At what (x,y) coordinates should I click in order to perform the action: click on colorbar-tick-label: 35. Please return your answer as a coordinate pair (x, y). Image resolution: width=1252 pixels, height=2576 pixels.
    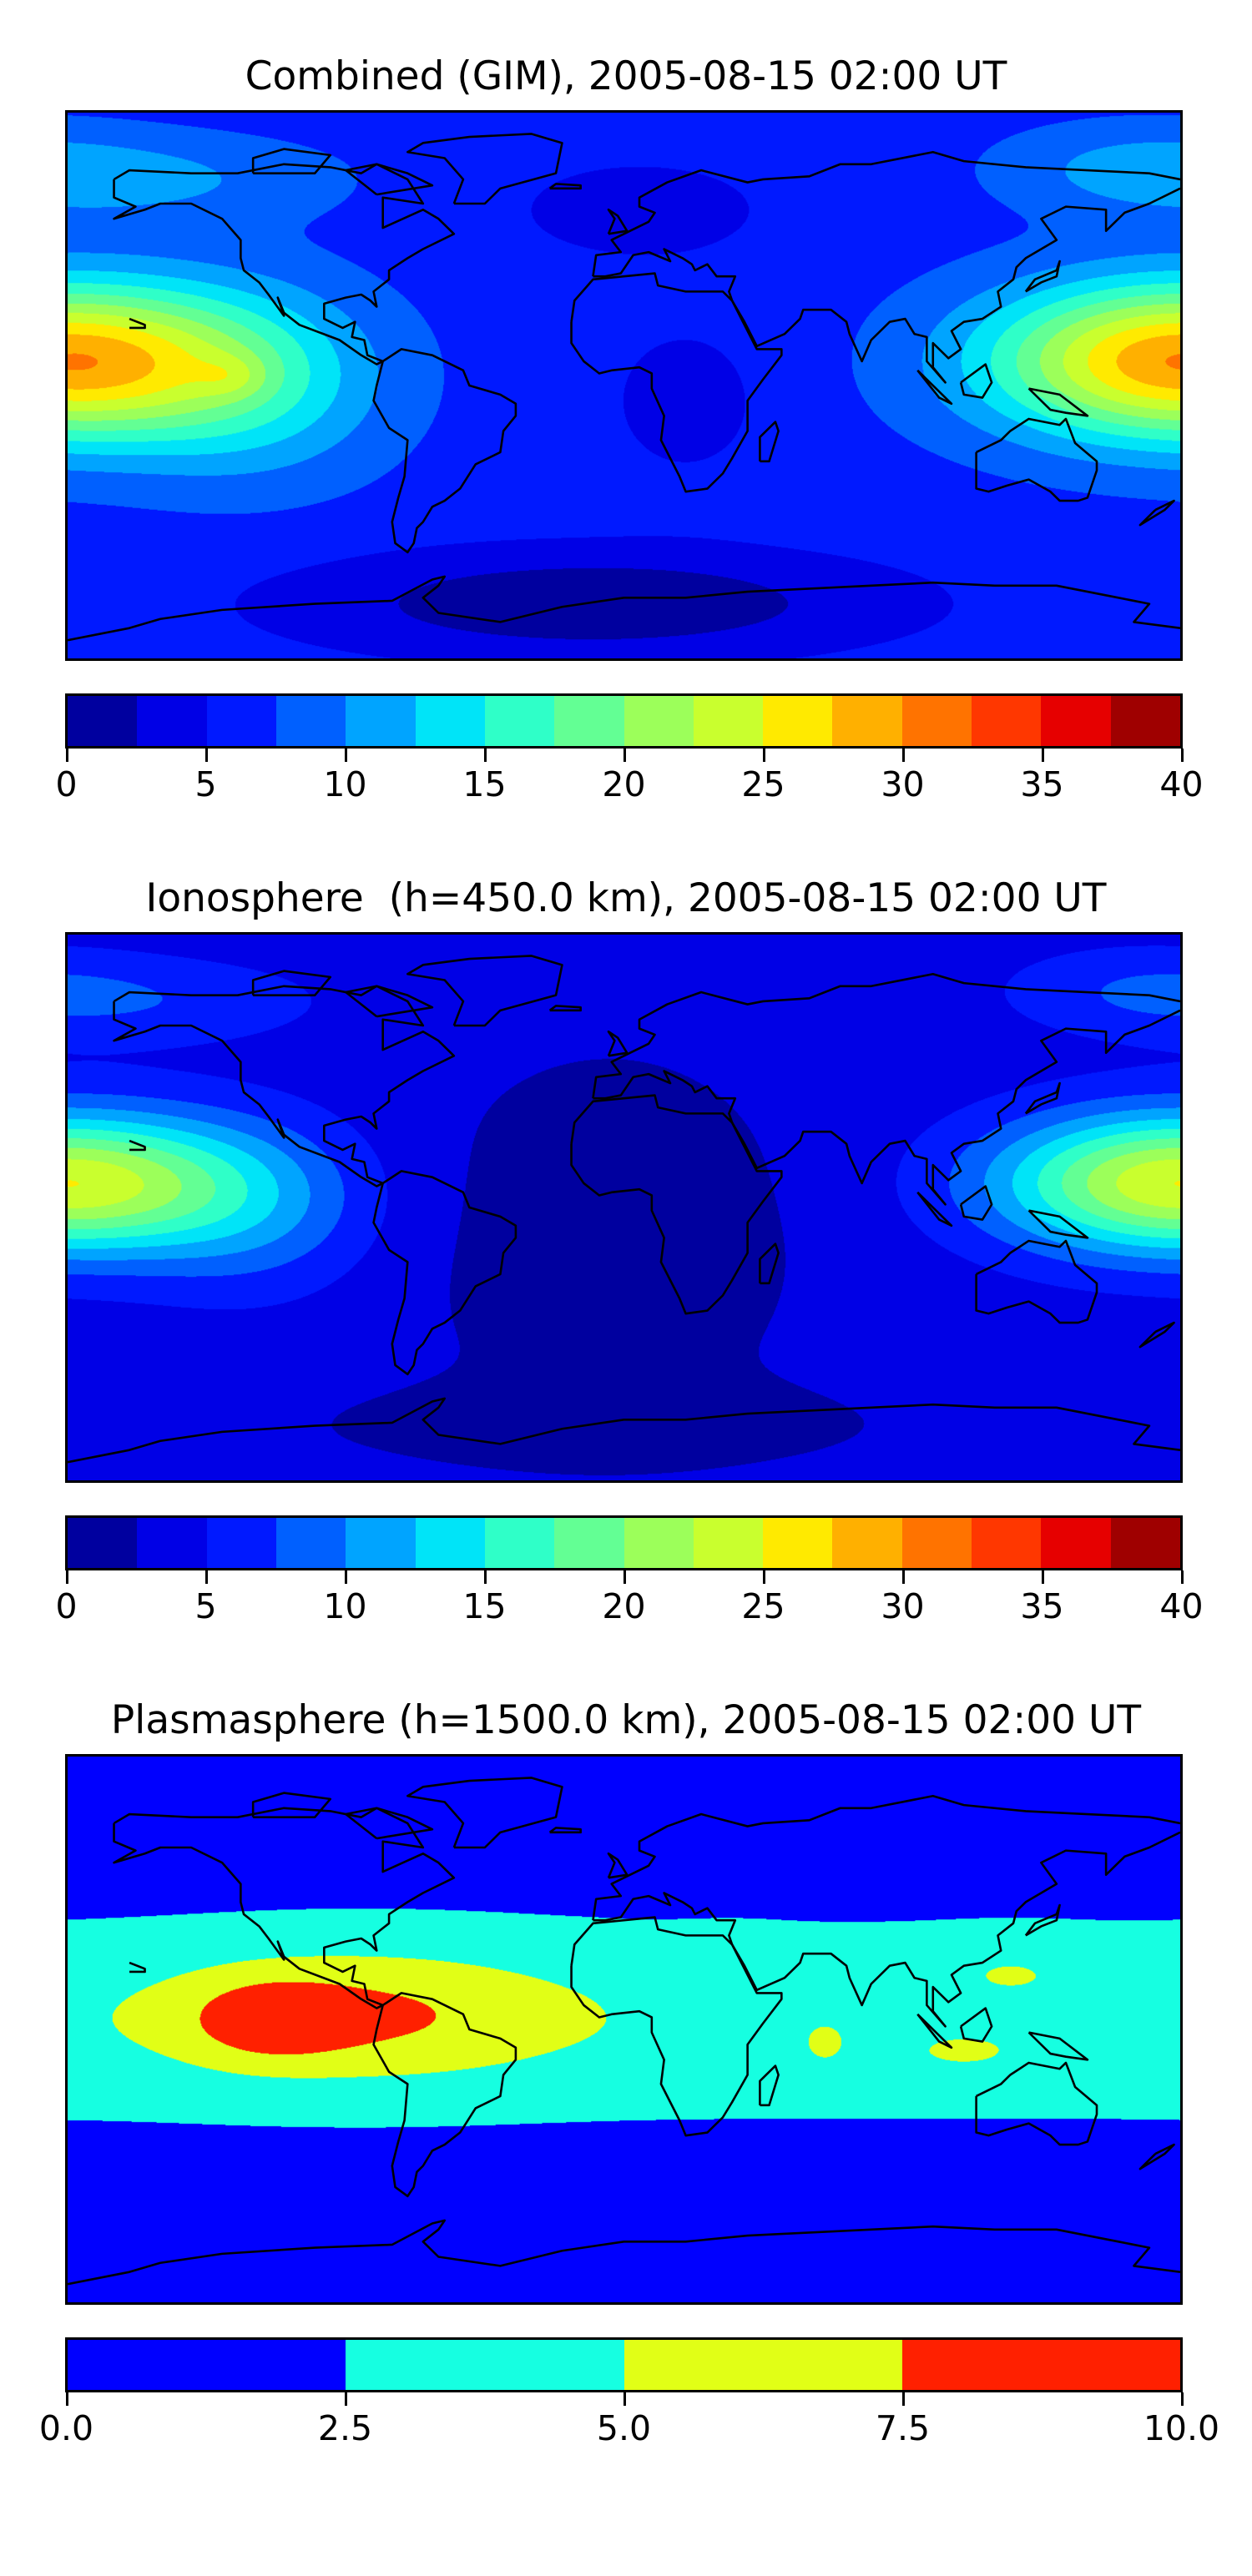
    Looking at the image, I should click on (1042, 1606).